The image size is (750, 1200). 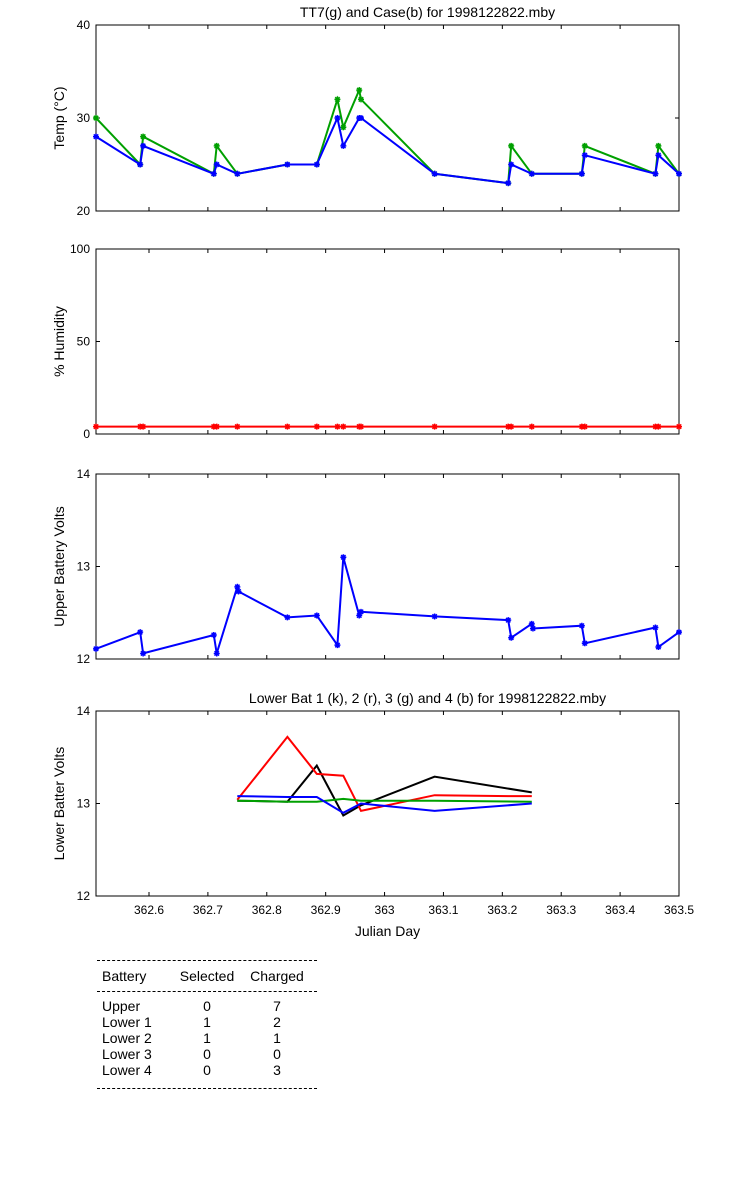 What do you see at coordinates (207, 1006) in the screenshot?
I see `table-row: Upper 0 7` at bounding box center [207, 1006].